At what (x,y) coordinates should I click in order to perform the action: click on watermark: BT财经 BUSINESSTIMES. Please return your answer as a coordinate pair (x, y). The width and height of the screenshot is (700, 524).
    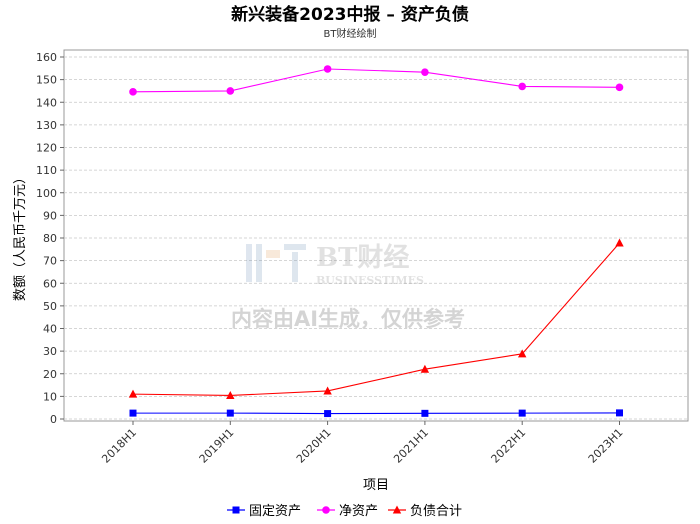
    Looking at the image, I should click on (335, 264).